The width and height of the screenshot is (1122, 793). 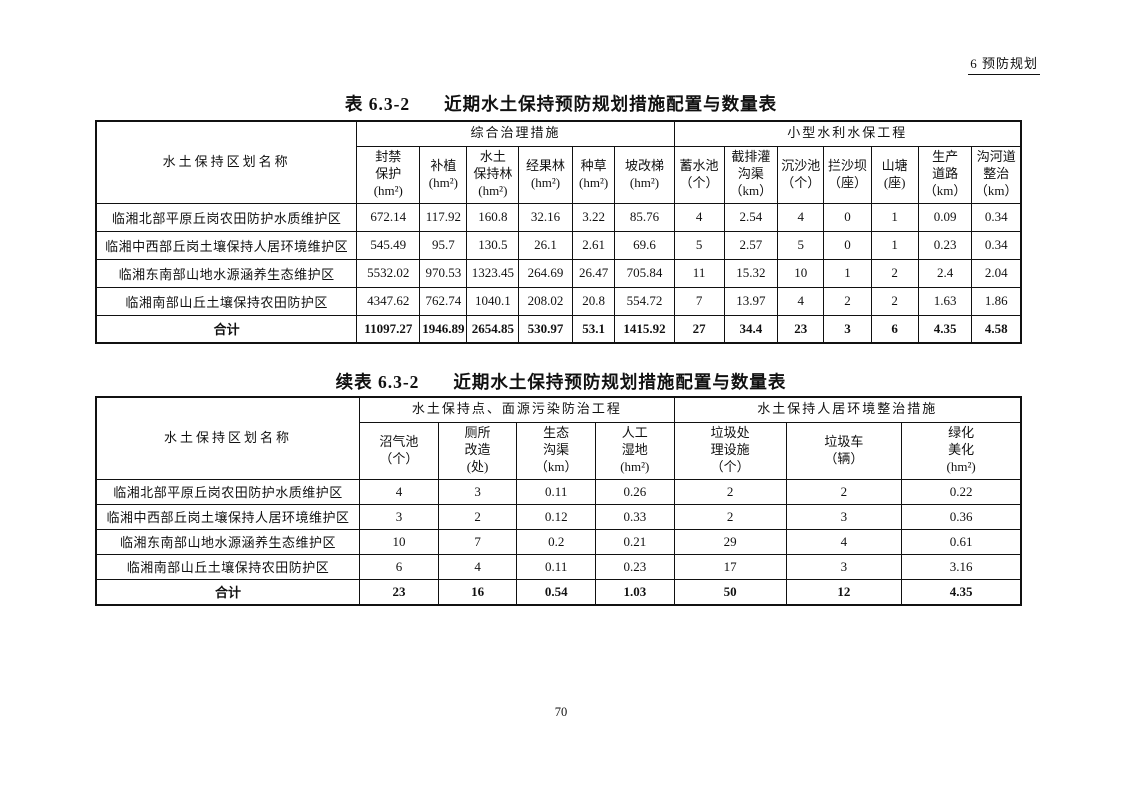 I want to click on cell: 1.63, so click(x=945, y=301).